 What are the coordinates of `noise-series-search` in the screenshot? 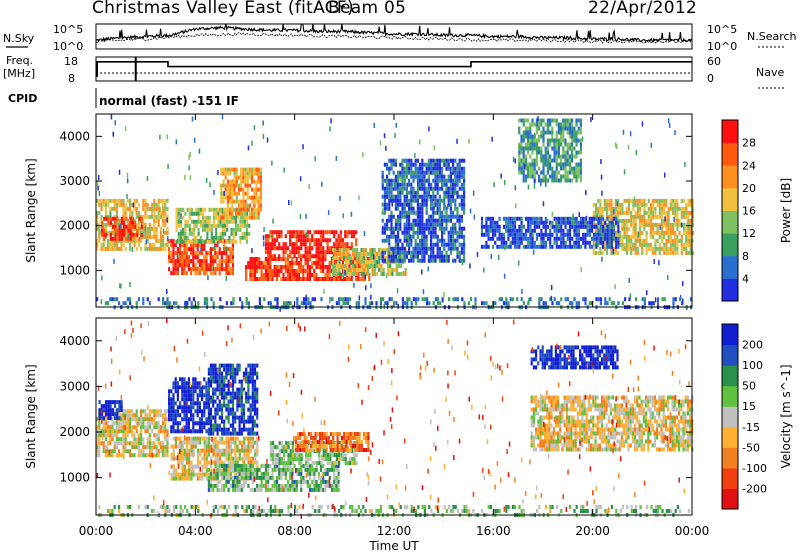 It's located at (393, 38).